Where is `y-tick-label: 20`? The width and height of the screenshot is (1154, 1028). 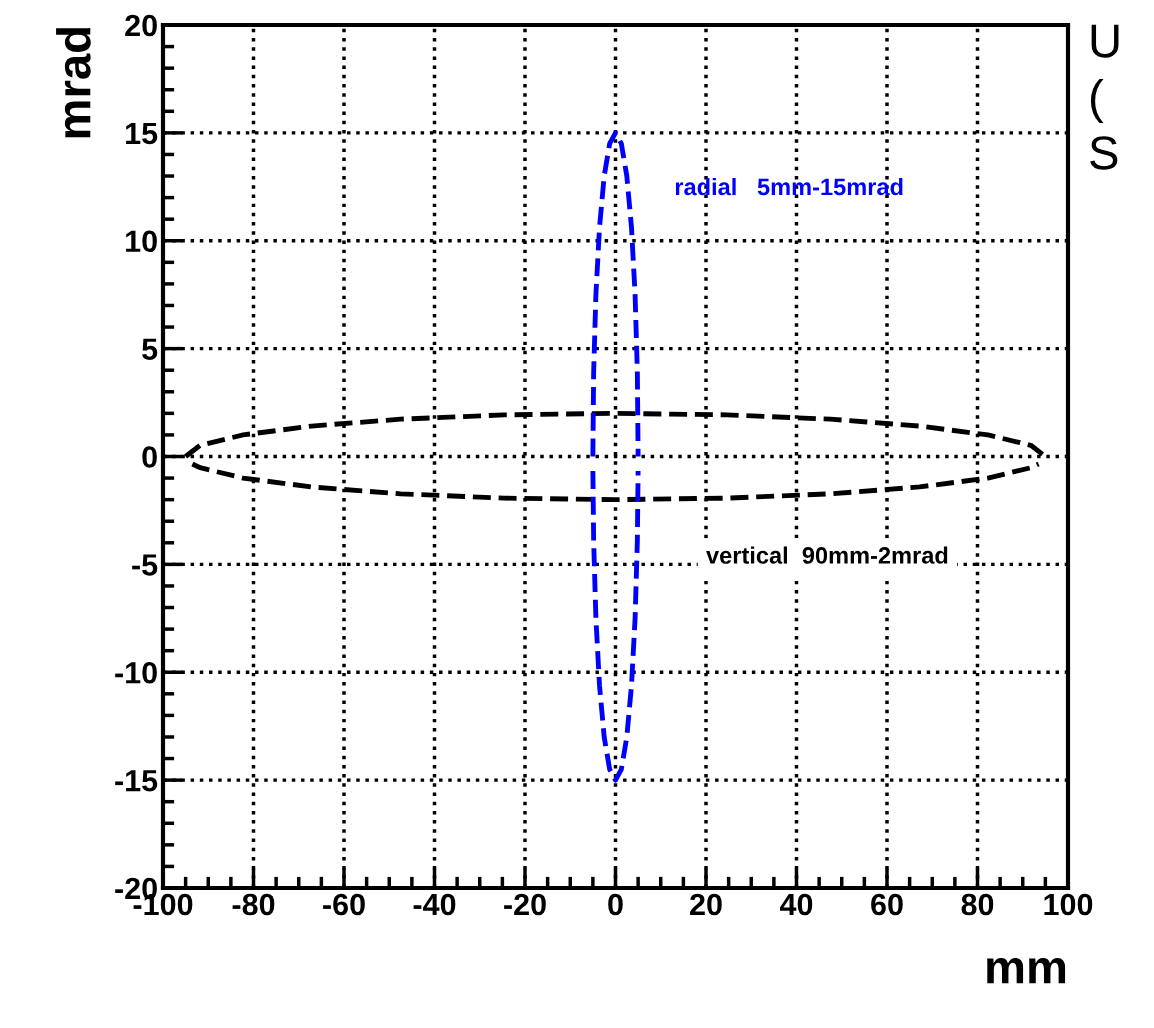
y-tick-label: 20 is located at coordinates (141, 25).